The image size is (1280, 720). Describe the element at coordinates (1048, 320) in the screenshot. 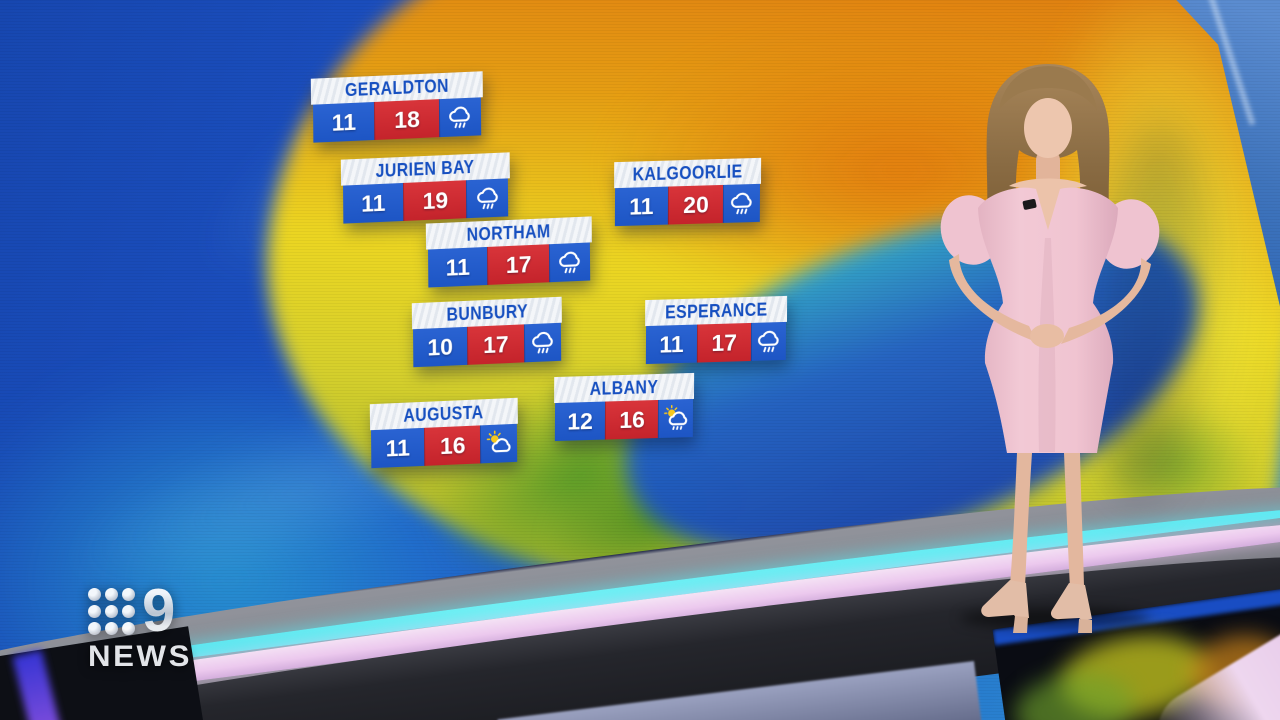

I see `presenter-dress` at that location.